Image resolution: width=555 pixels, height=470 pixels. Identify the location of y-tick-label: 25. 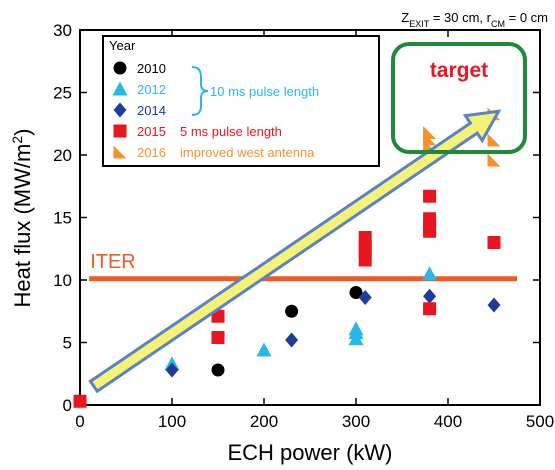
(62, 93).